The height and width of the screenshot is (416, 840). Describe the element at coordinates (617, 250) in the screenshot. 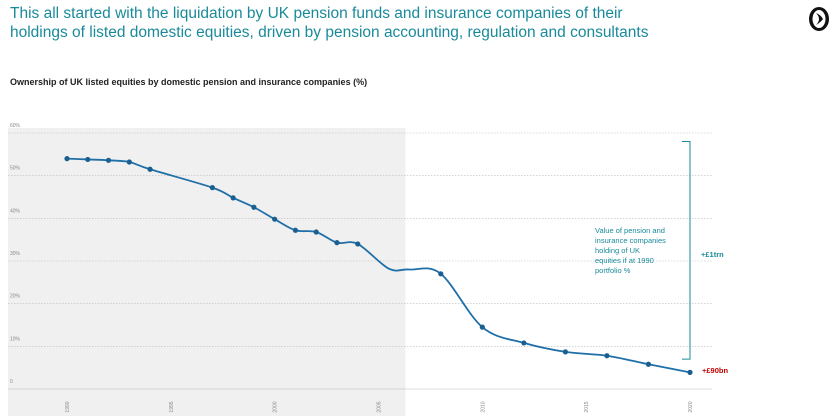

I see `annotation-note-line: holding of UK` at that location.